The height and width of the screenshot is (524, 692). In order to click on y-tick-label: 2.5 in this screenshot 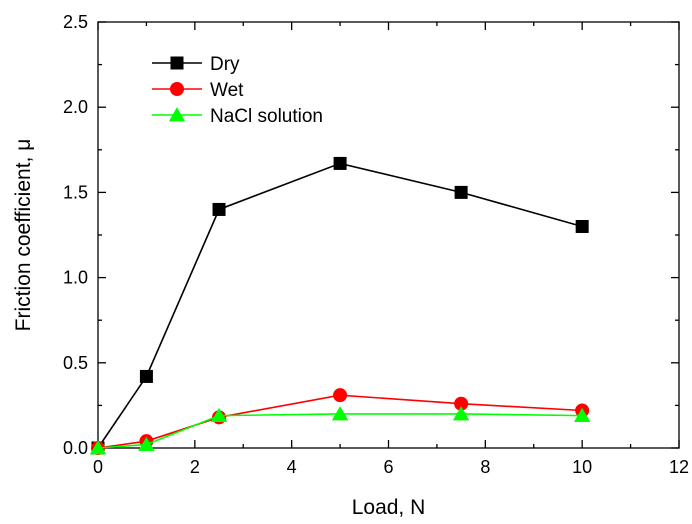, I will do `click(75, 22)`.